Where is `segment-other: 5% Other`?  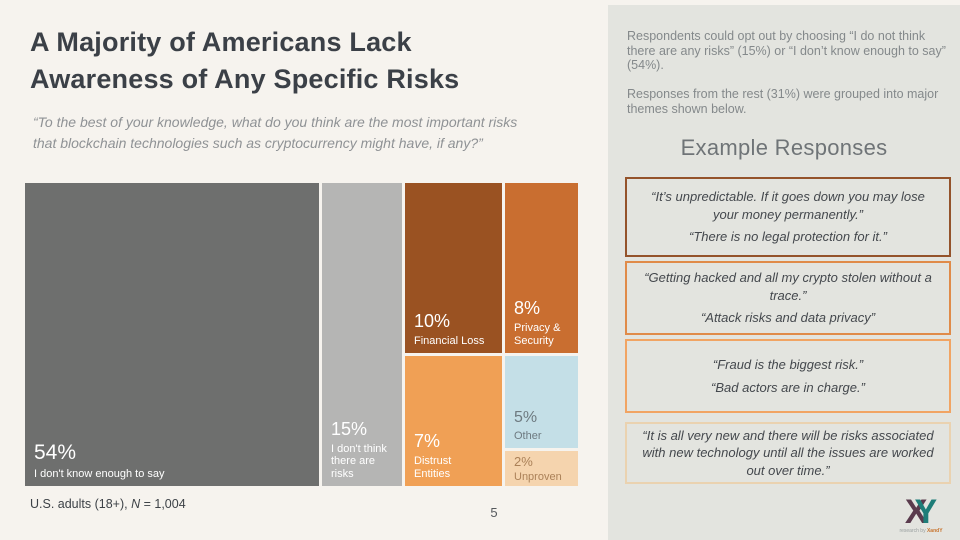
segment-other: 5% Other is located at coordinates (541, 402).